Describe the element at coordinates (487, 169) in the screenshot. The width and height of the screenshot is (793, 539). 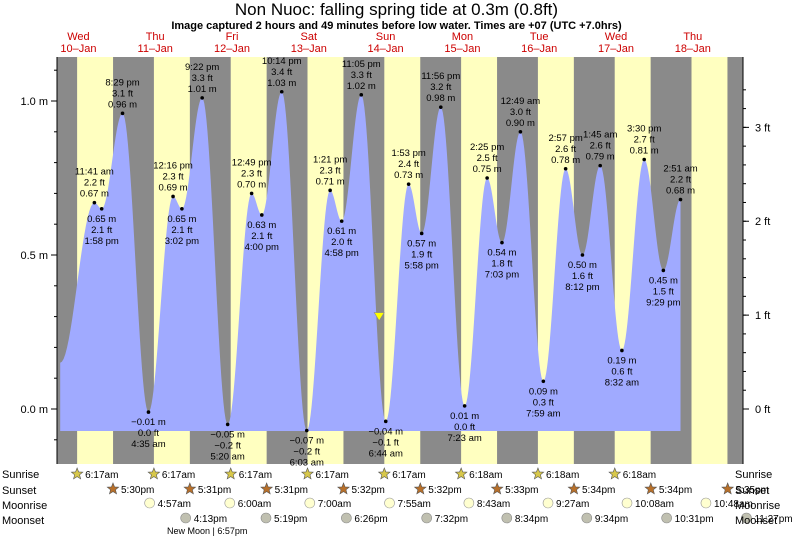
I see `extreme-m-label: 0.75 m` at that location.